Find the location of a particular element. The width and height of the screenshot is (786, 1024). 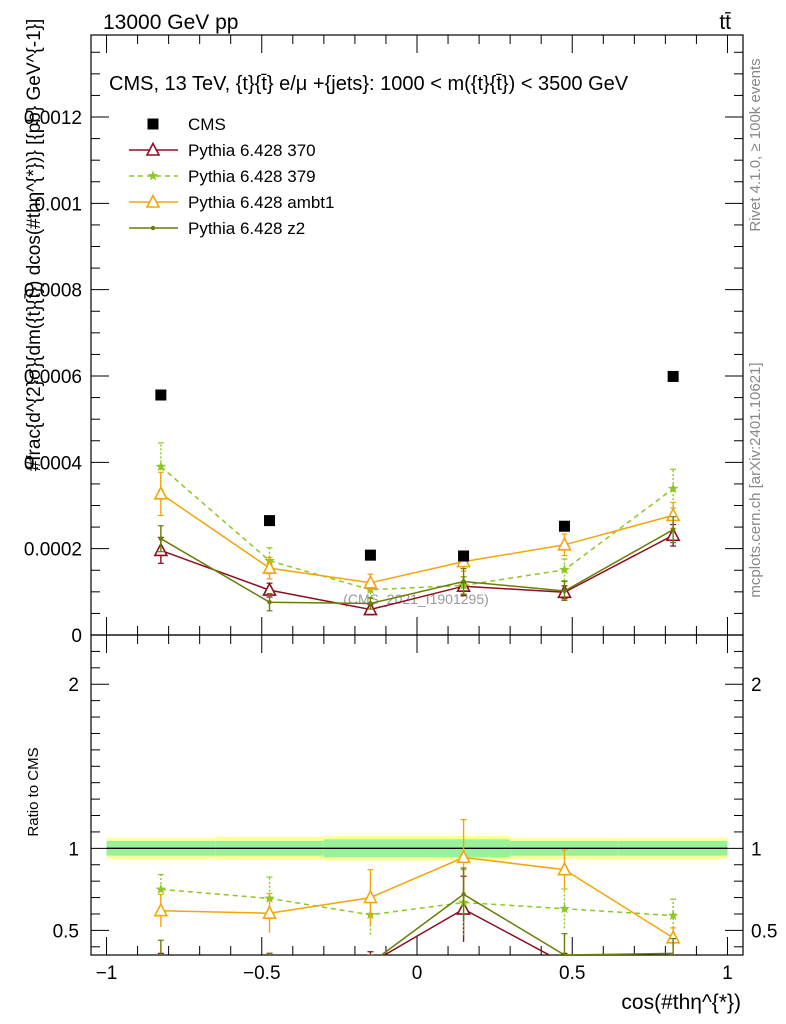

ratio-y-axis-label: Ratio to CMS is located at coordinates (33, 791).